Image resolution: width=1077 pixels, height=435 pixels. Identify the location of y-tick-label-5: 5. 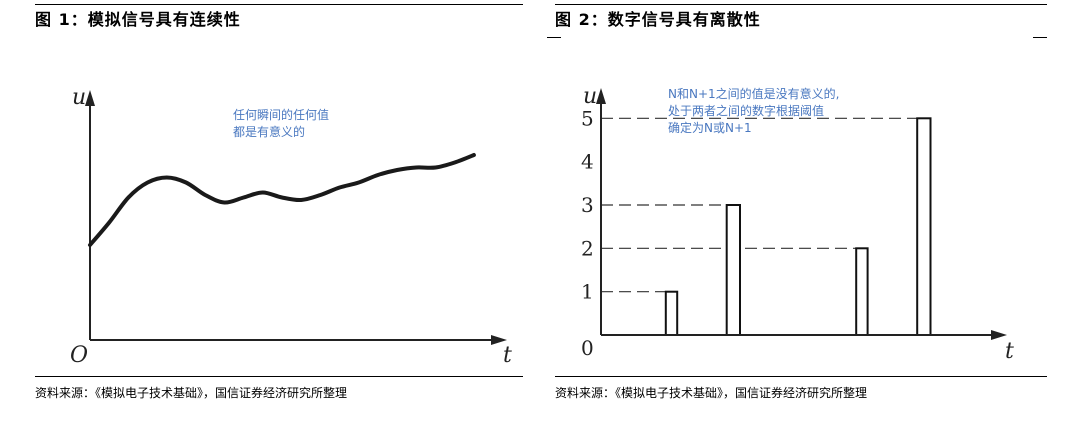
(587, 118).